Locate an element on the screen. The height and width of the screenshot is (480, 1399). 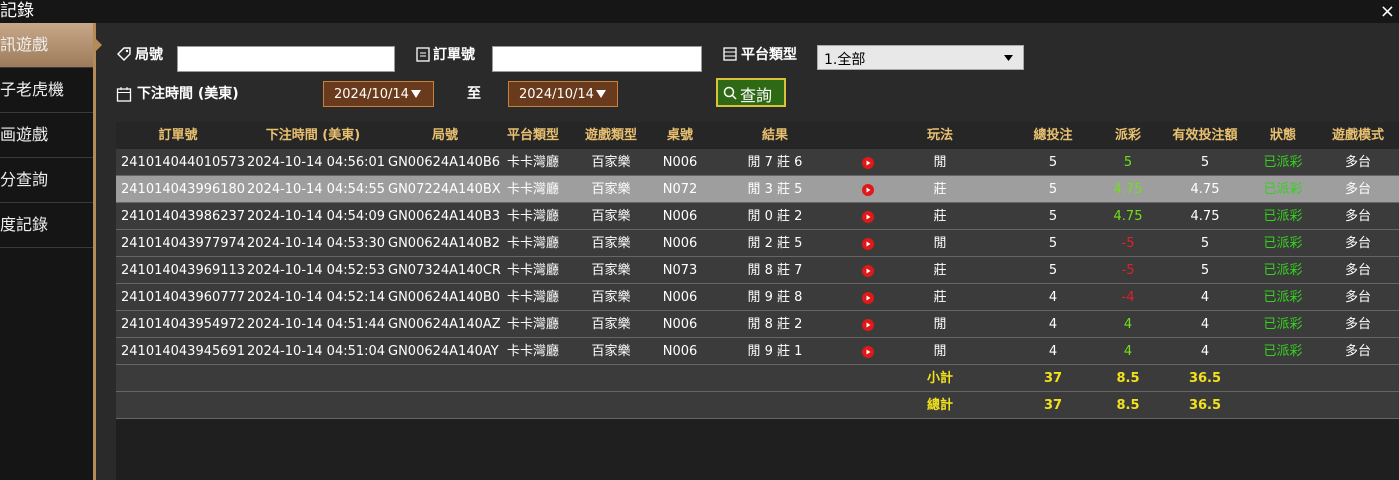
sidebar-item: 分查詢 is located at coordinates (46, 180).